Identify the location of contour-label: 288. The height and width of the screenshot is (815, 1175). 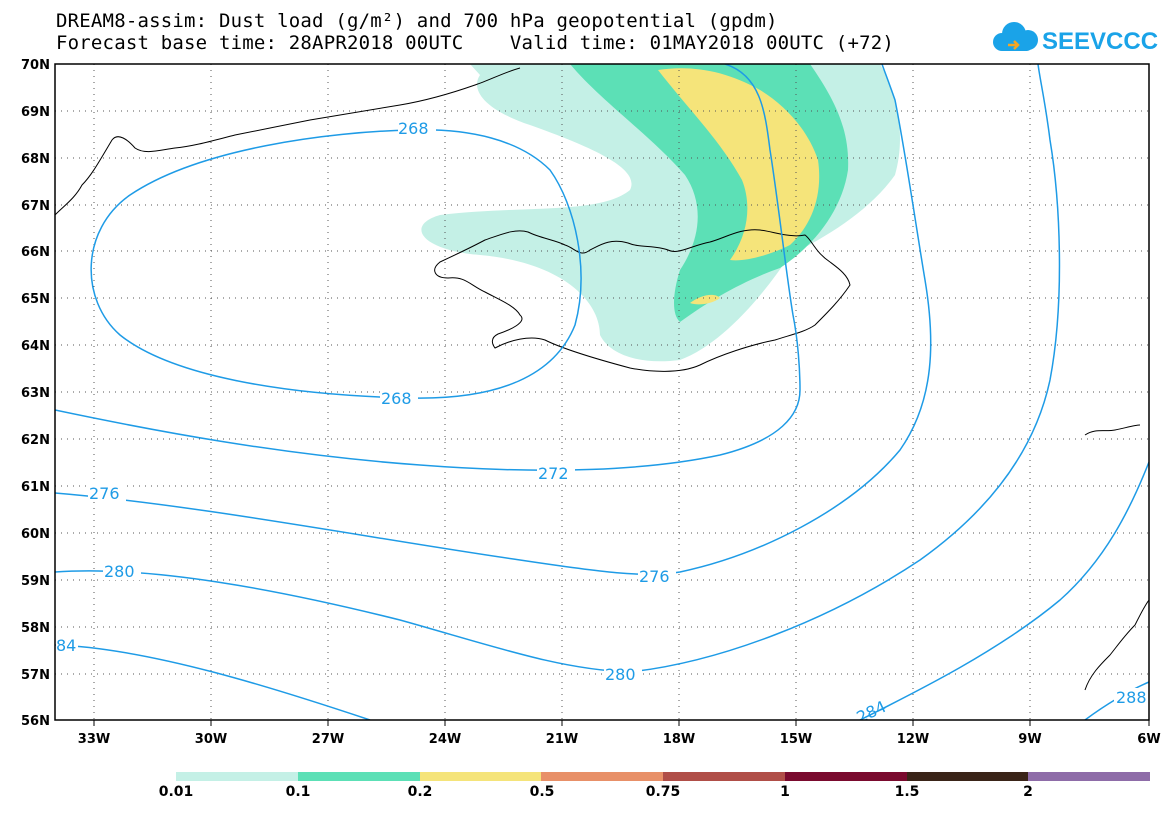
(1131, 697).